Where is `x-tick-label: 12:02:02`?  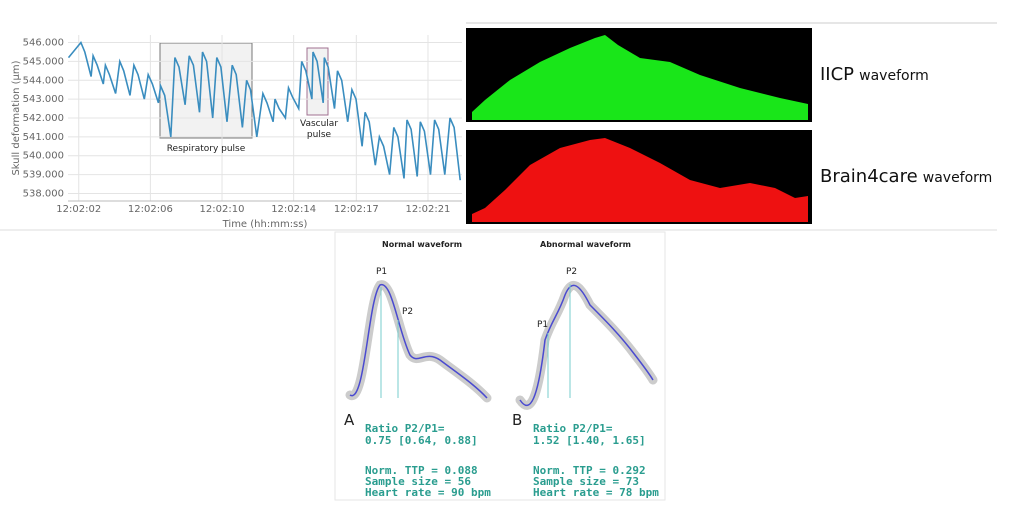
x-tick-label: 12:02:02 is located at coordinates (78, 209).